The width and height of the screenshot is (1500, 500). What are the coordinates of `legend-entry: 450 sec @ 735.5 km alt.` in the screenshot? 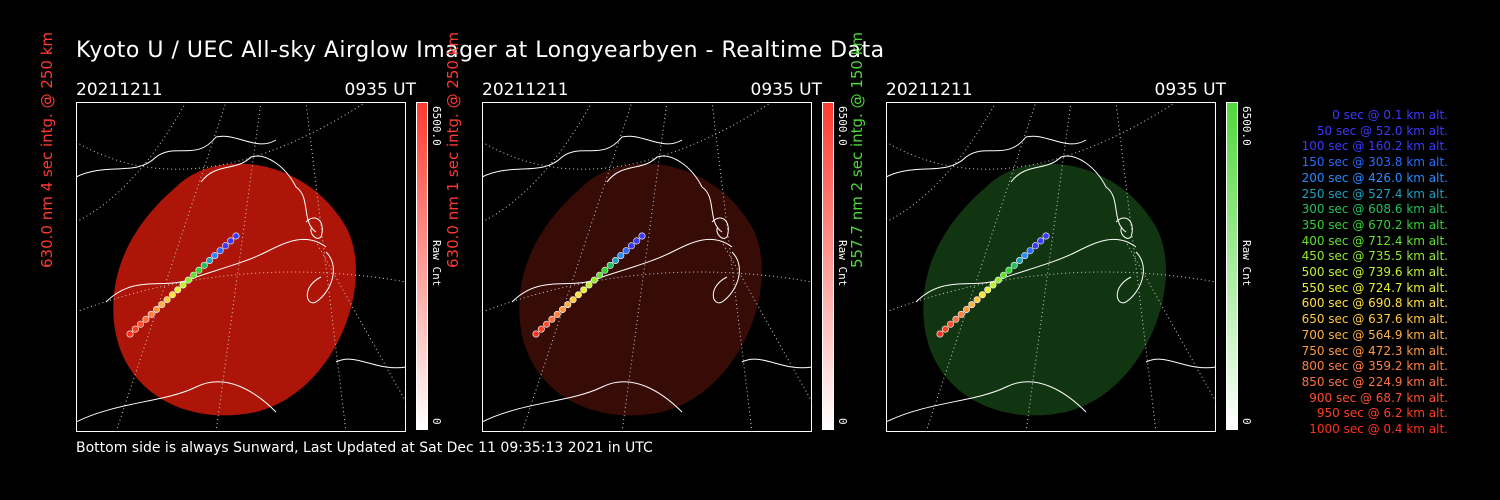 It's located at (1374, 256).